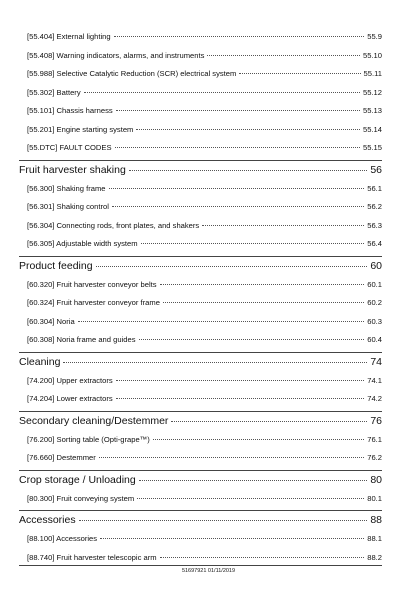 This screenshot has height=595, width=417. I want to click on section-heading: Fruit harvester shaking 56, so click(200, 169).